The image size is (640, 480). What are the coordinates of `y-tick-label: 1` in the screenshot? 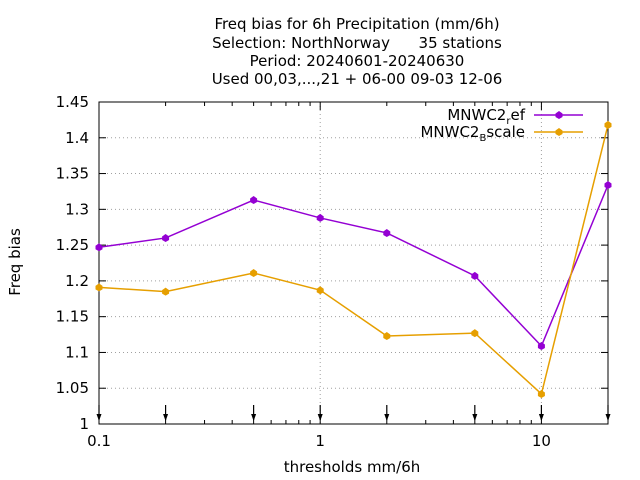 It's located at (84, 424).